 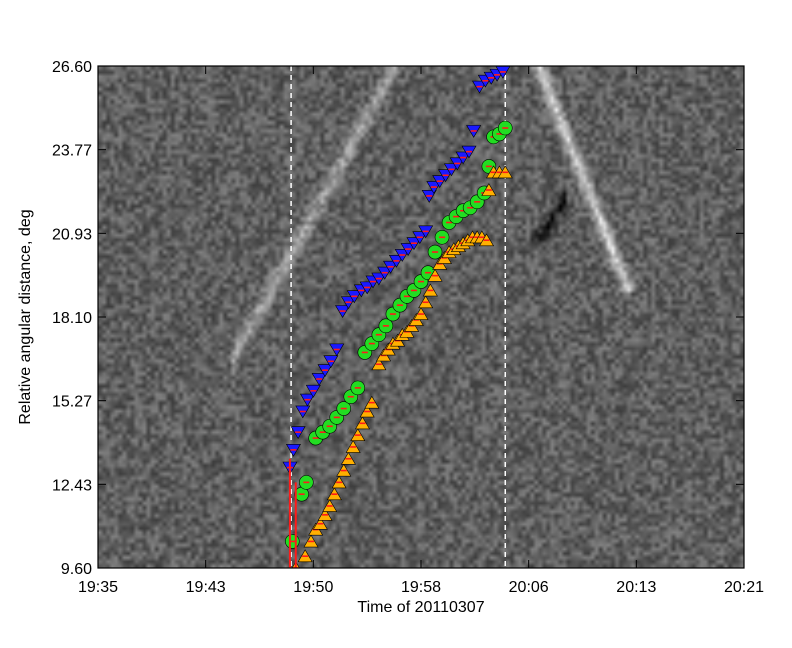 I want to click on x-tick-label: 19:50, so click(x=313, y=587).